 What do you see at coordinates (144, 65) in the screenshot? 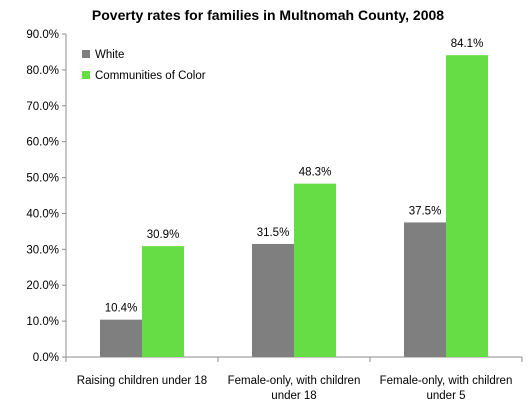
I see `legend: White Communities of Color` at bounding box center [144, 65].